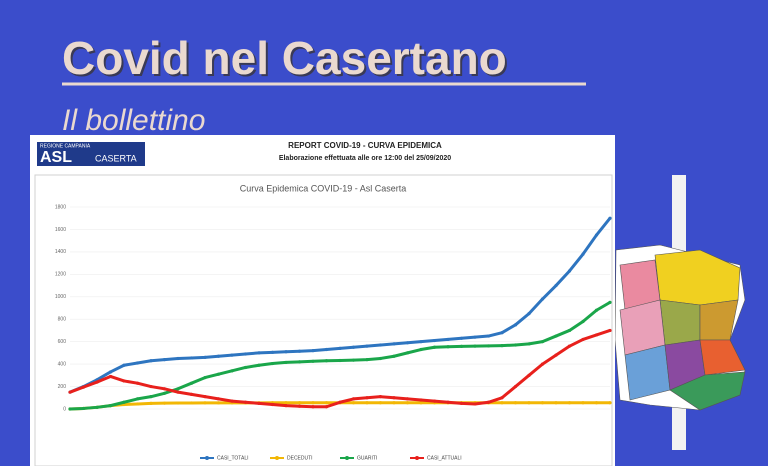  I want to click on logo, so click(91, 154).